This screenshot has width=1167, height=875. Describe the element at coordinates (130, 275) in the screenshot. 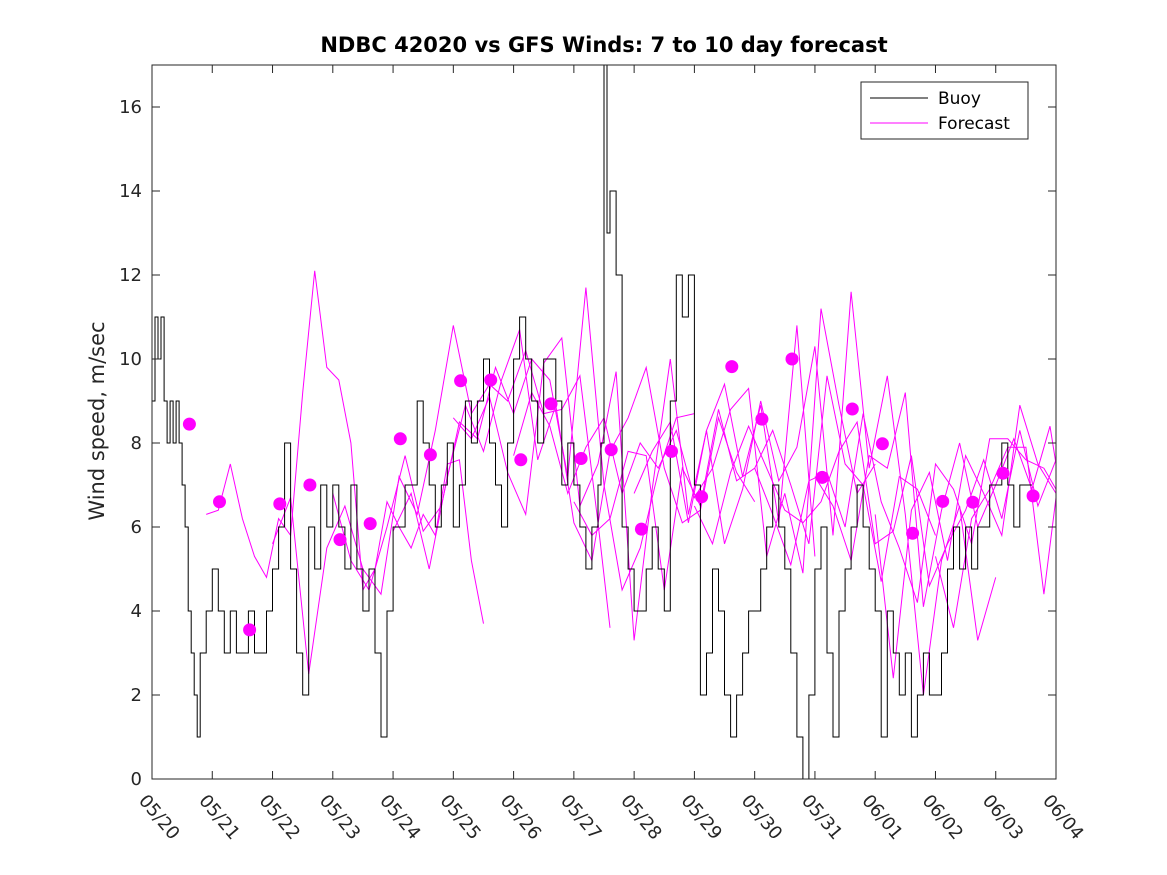

I see `y-tick-label: 12` at that location.